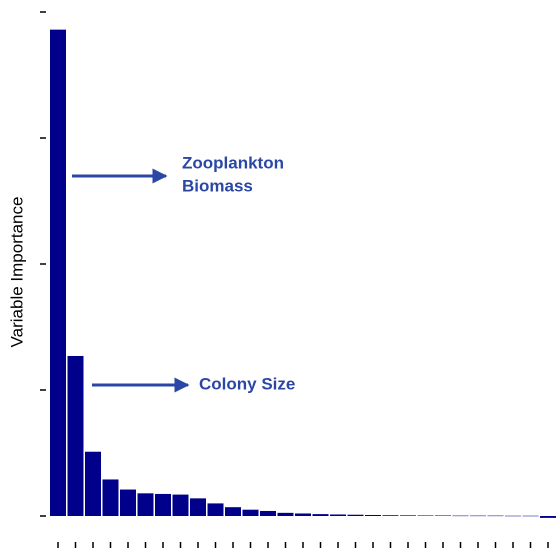 The height and width of the screenshot is (551, 557). What do you see at coordinates (247, 383) in the screenshot?
I see `annotation-text: Colony Size` at bounding box center [247, 383].